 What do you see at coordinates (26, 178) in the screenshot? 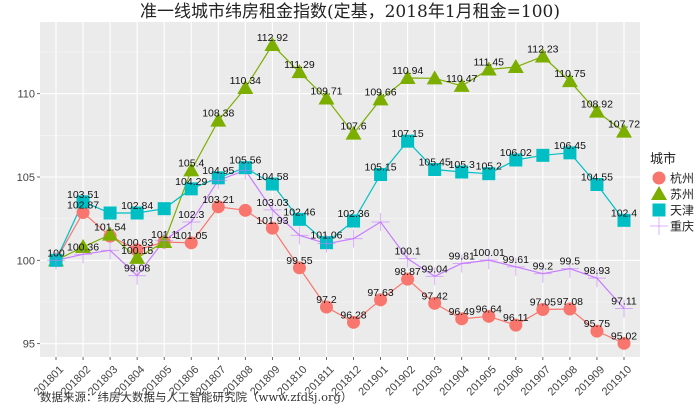
I see `y-tick-label: 105` at bounding box center [26, 178].